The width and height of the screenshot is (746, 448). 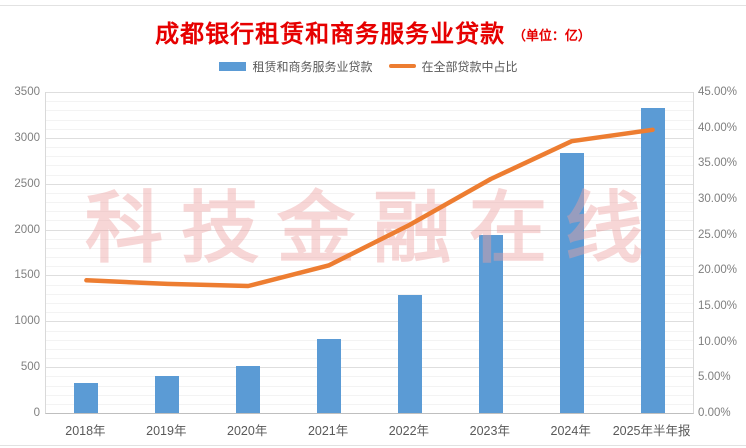 What do you see at coordinates (167, 394) in the screenshot?
I see `bar-2019年` at bounding box center [167, 394].